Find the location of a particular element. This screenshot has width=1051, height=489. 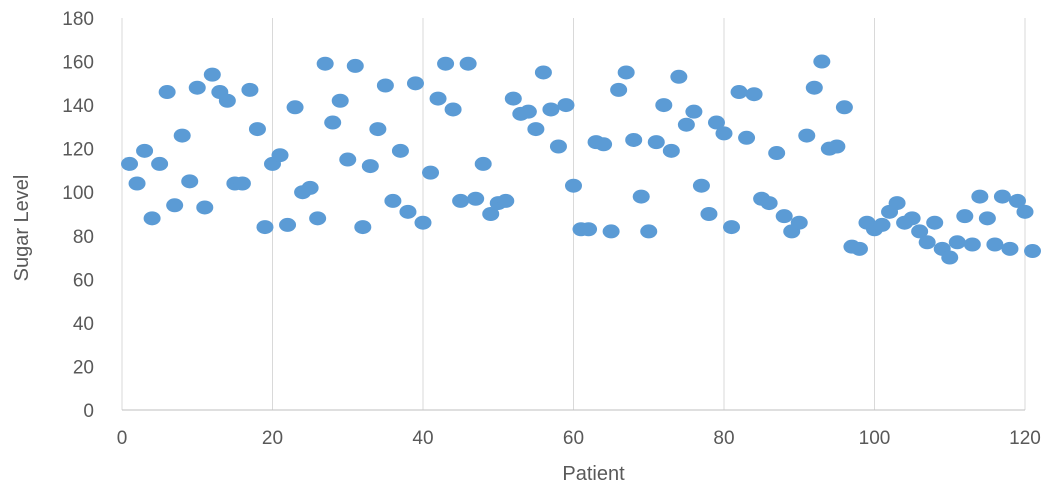

y-tick-label: 100 is located at coordinates (78, 193).